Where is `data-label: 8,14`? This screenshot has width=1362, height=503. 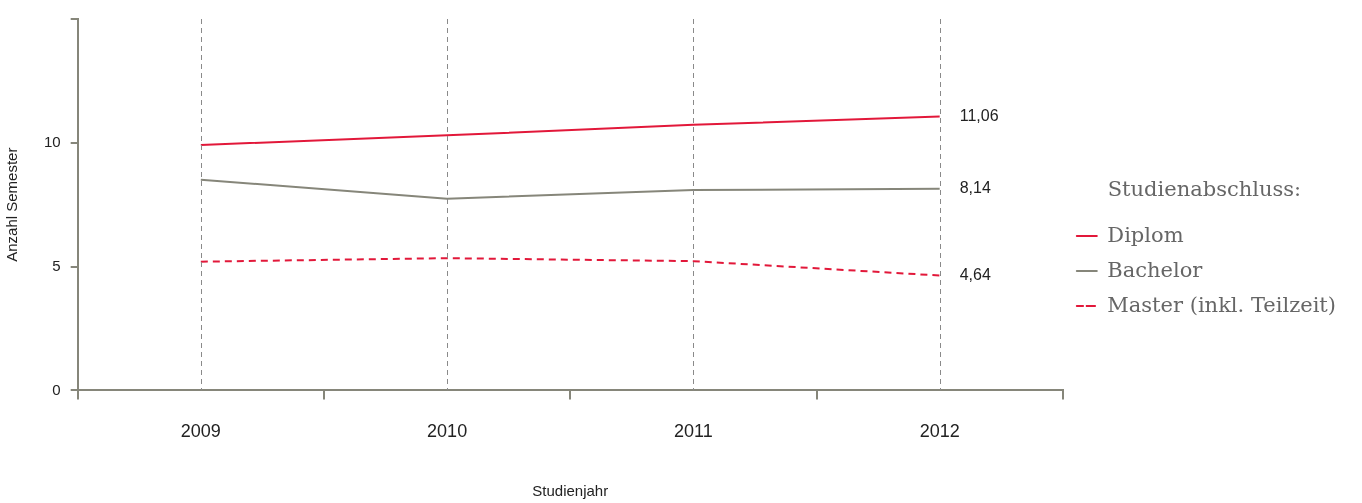 data-label: 8,14 is located at coordinates (975, 188).